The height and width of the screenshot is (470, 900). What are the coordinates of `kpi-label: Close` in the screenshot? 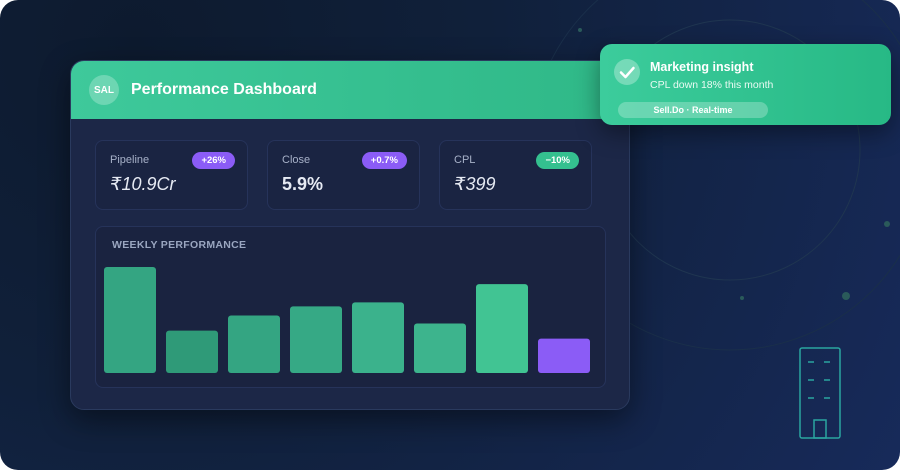 It's located at (296, 160).